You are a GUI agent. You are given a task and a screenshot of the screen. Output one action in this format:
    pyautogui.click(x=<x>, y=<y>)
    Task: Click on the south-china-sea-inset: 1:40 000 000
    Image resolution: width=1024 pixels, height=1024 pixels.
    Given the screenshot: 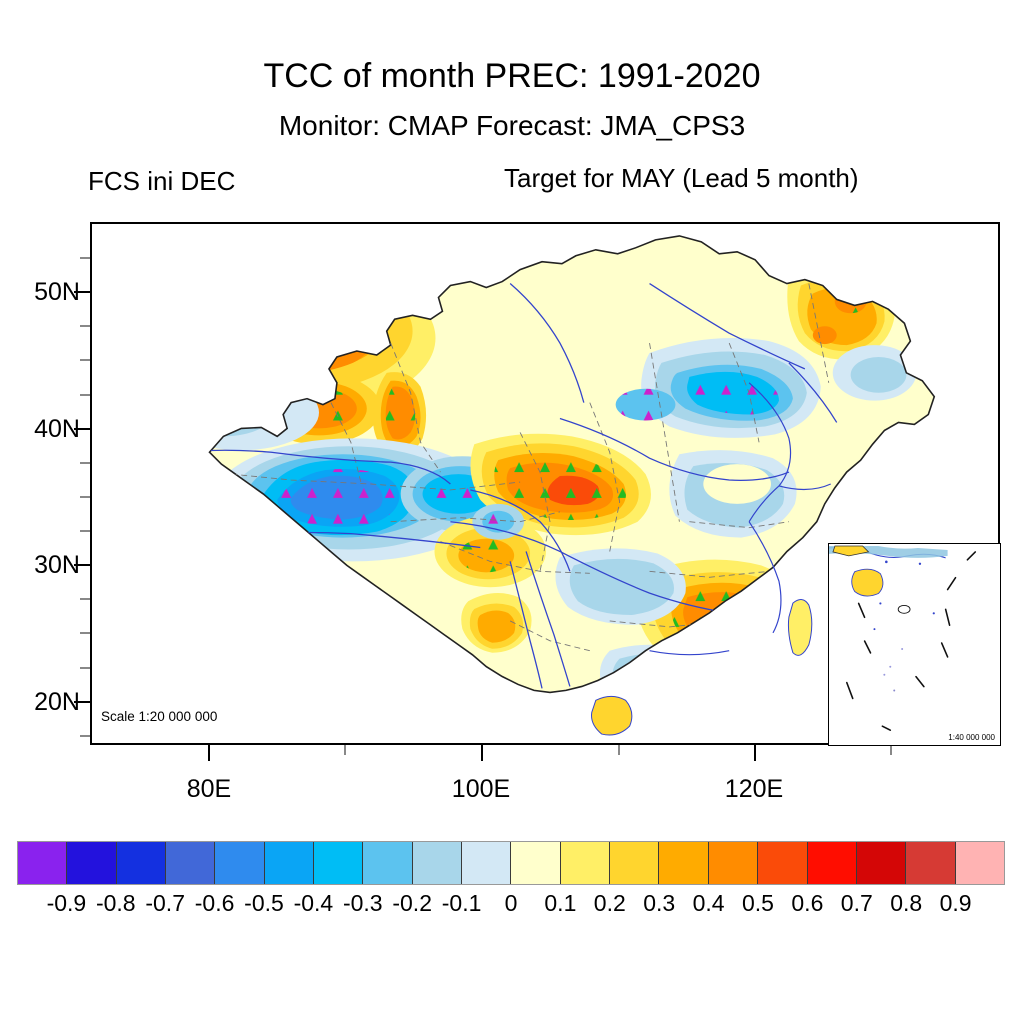 What is the action you would take?
    pyautogui.click(x=914, y=644)
    